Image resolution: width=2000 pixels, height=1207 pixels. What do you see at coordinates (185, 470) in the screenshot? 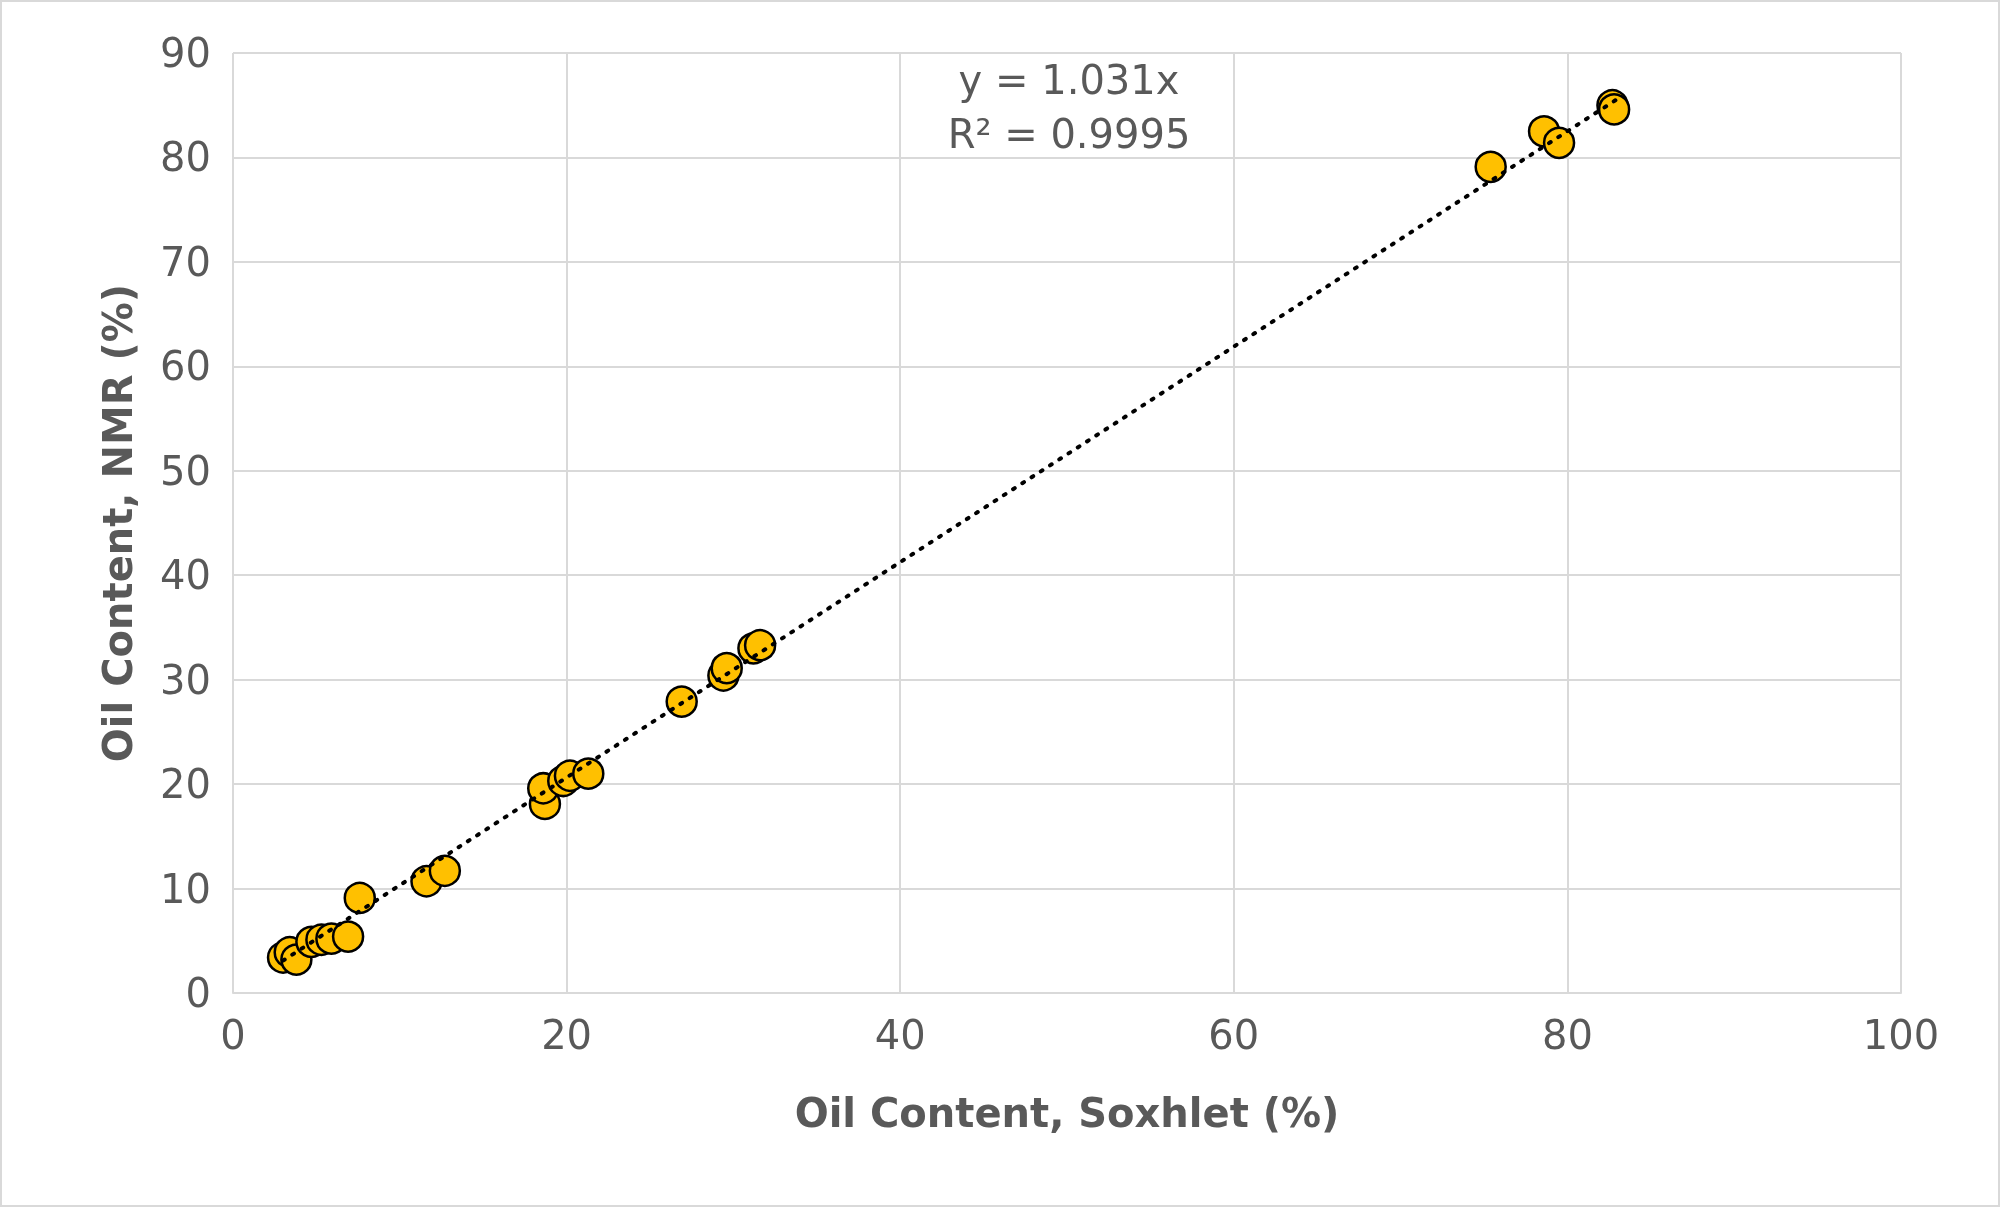
I see `y-tick-label: 50` at bounding box center [185, 470].